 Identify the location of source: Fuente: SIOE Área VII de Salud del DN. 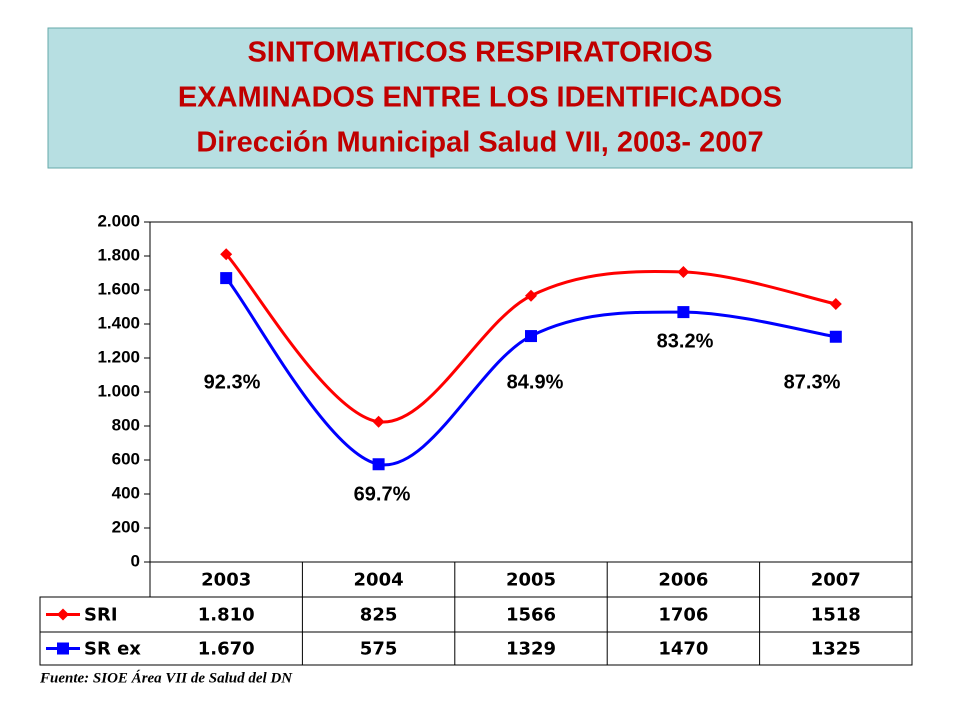
(166, 677).